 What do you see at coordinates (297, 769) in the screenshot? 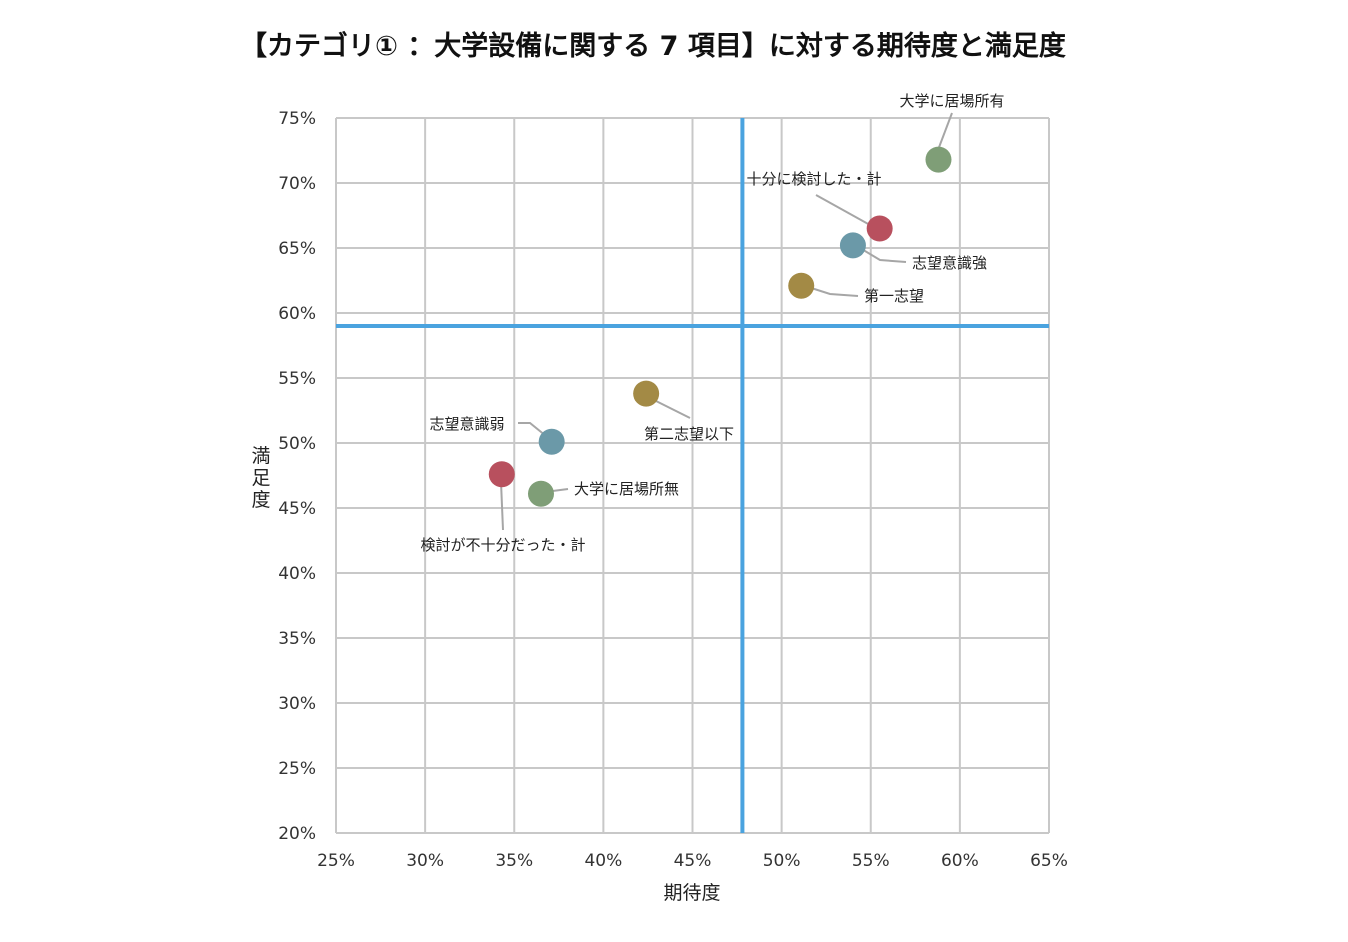
I see `y-tick-label: 25%` at bounding box center [297, 769].